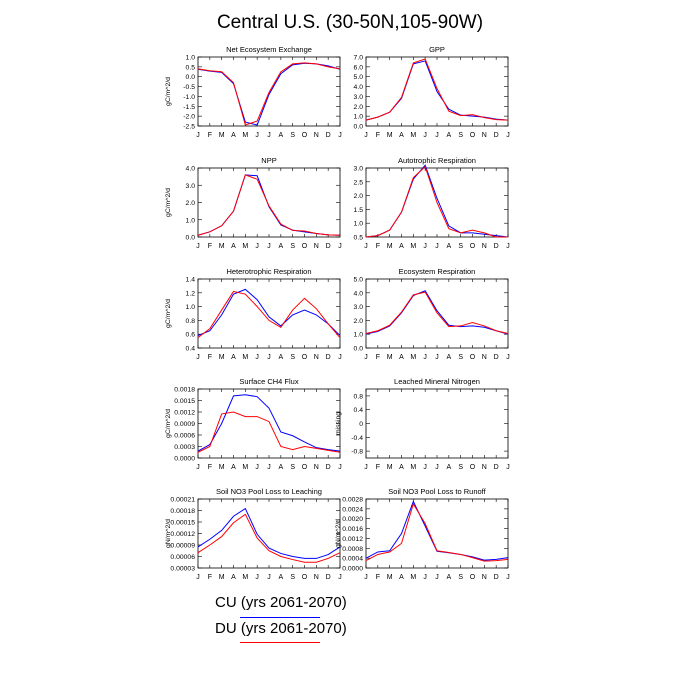 The width and height of the screenshot is (700, 700). Describe the element at coordinates (191, 293) in the screenshot. I see `y-tick-label: 1.2` at that location.